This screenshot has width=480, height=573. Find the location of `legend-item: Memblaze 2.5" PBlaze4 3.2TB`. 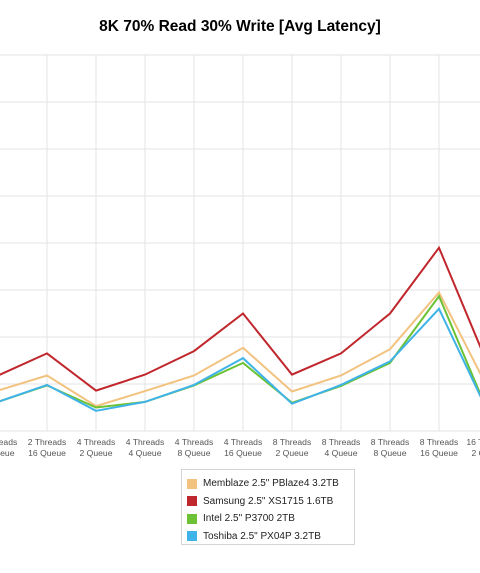

legend-item: Memblaze 2.5" PBlaze4 3.2TB is located at coordinates (270, 484).